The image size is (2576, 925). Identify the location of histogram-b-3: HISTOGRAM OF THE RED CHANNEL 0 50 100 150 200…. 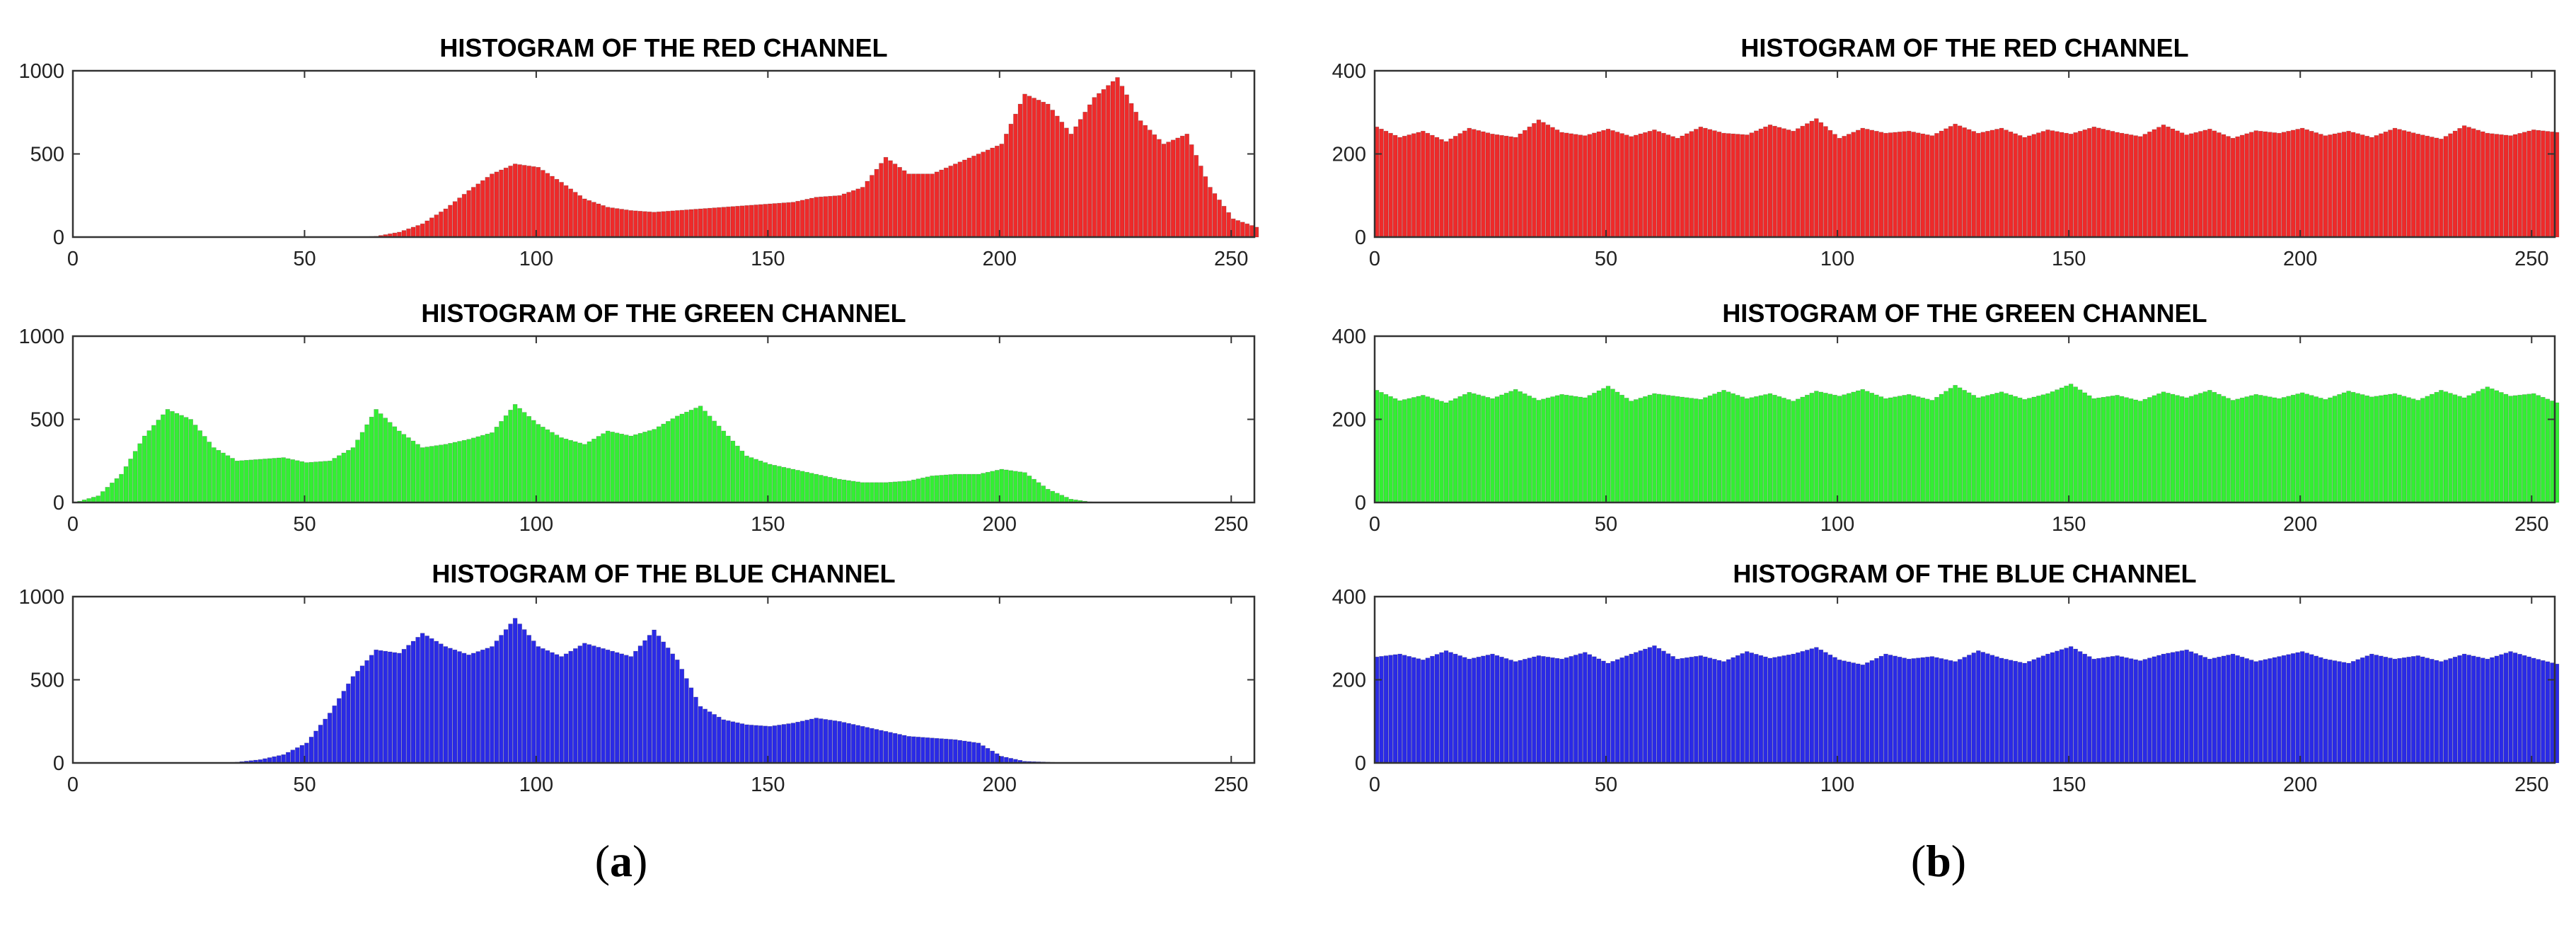
(1946, 151).